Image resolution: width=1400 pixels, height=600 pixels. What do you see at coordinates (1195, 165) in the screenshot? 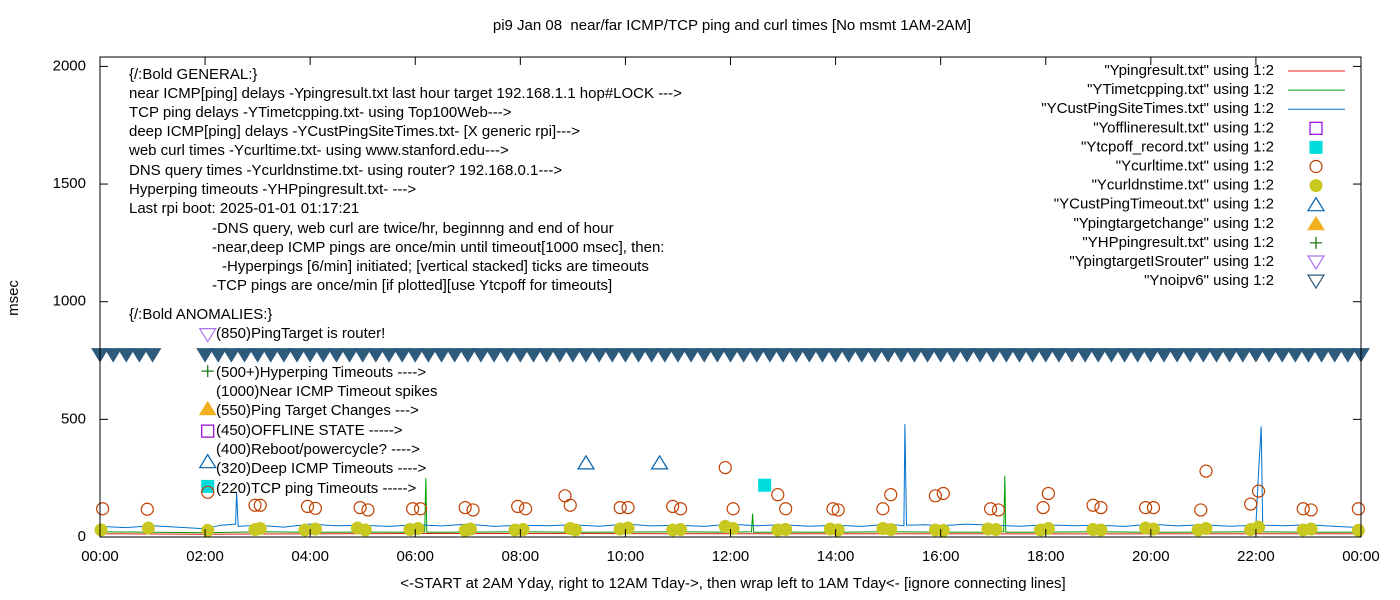
I see `legend-label: "Ycurltime.txt" using 1:2` at bounding box center [1195, 165].